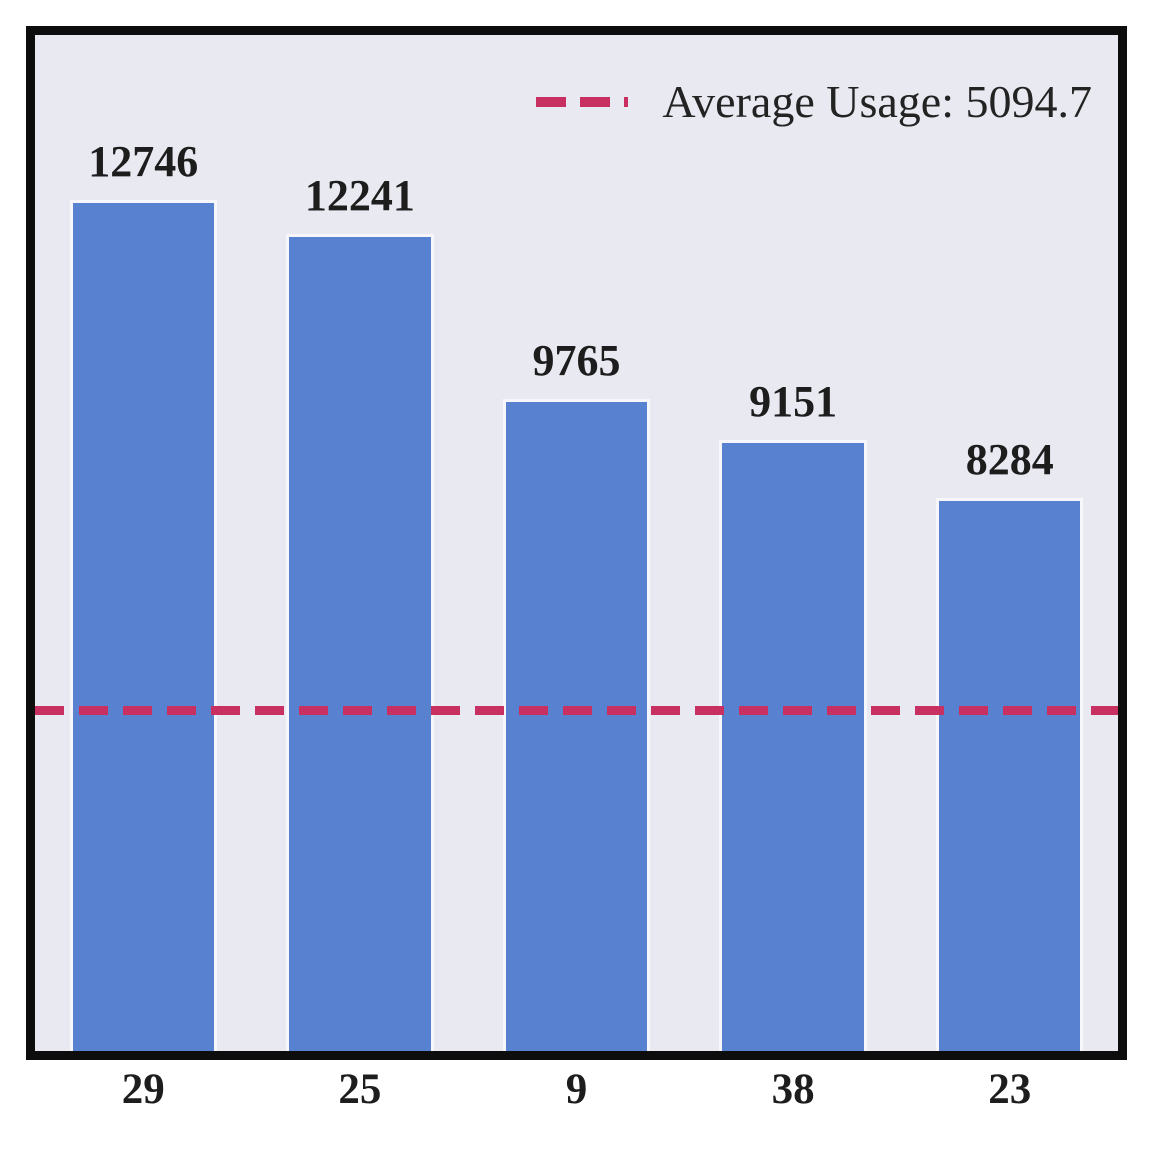  I want to click on x-tick-label: 38, so click(793, 1089).